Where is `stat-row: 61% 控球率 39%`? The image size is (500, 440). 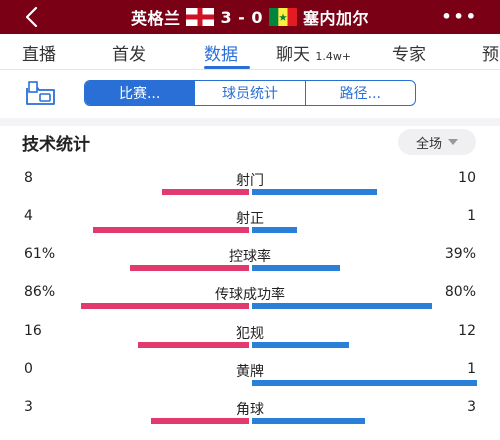 stat-row: 61% 控球率 39% is located at coordinates (250, 264).